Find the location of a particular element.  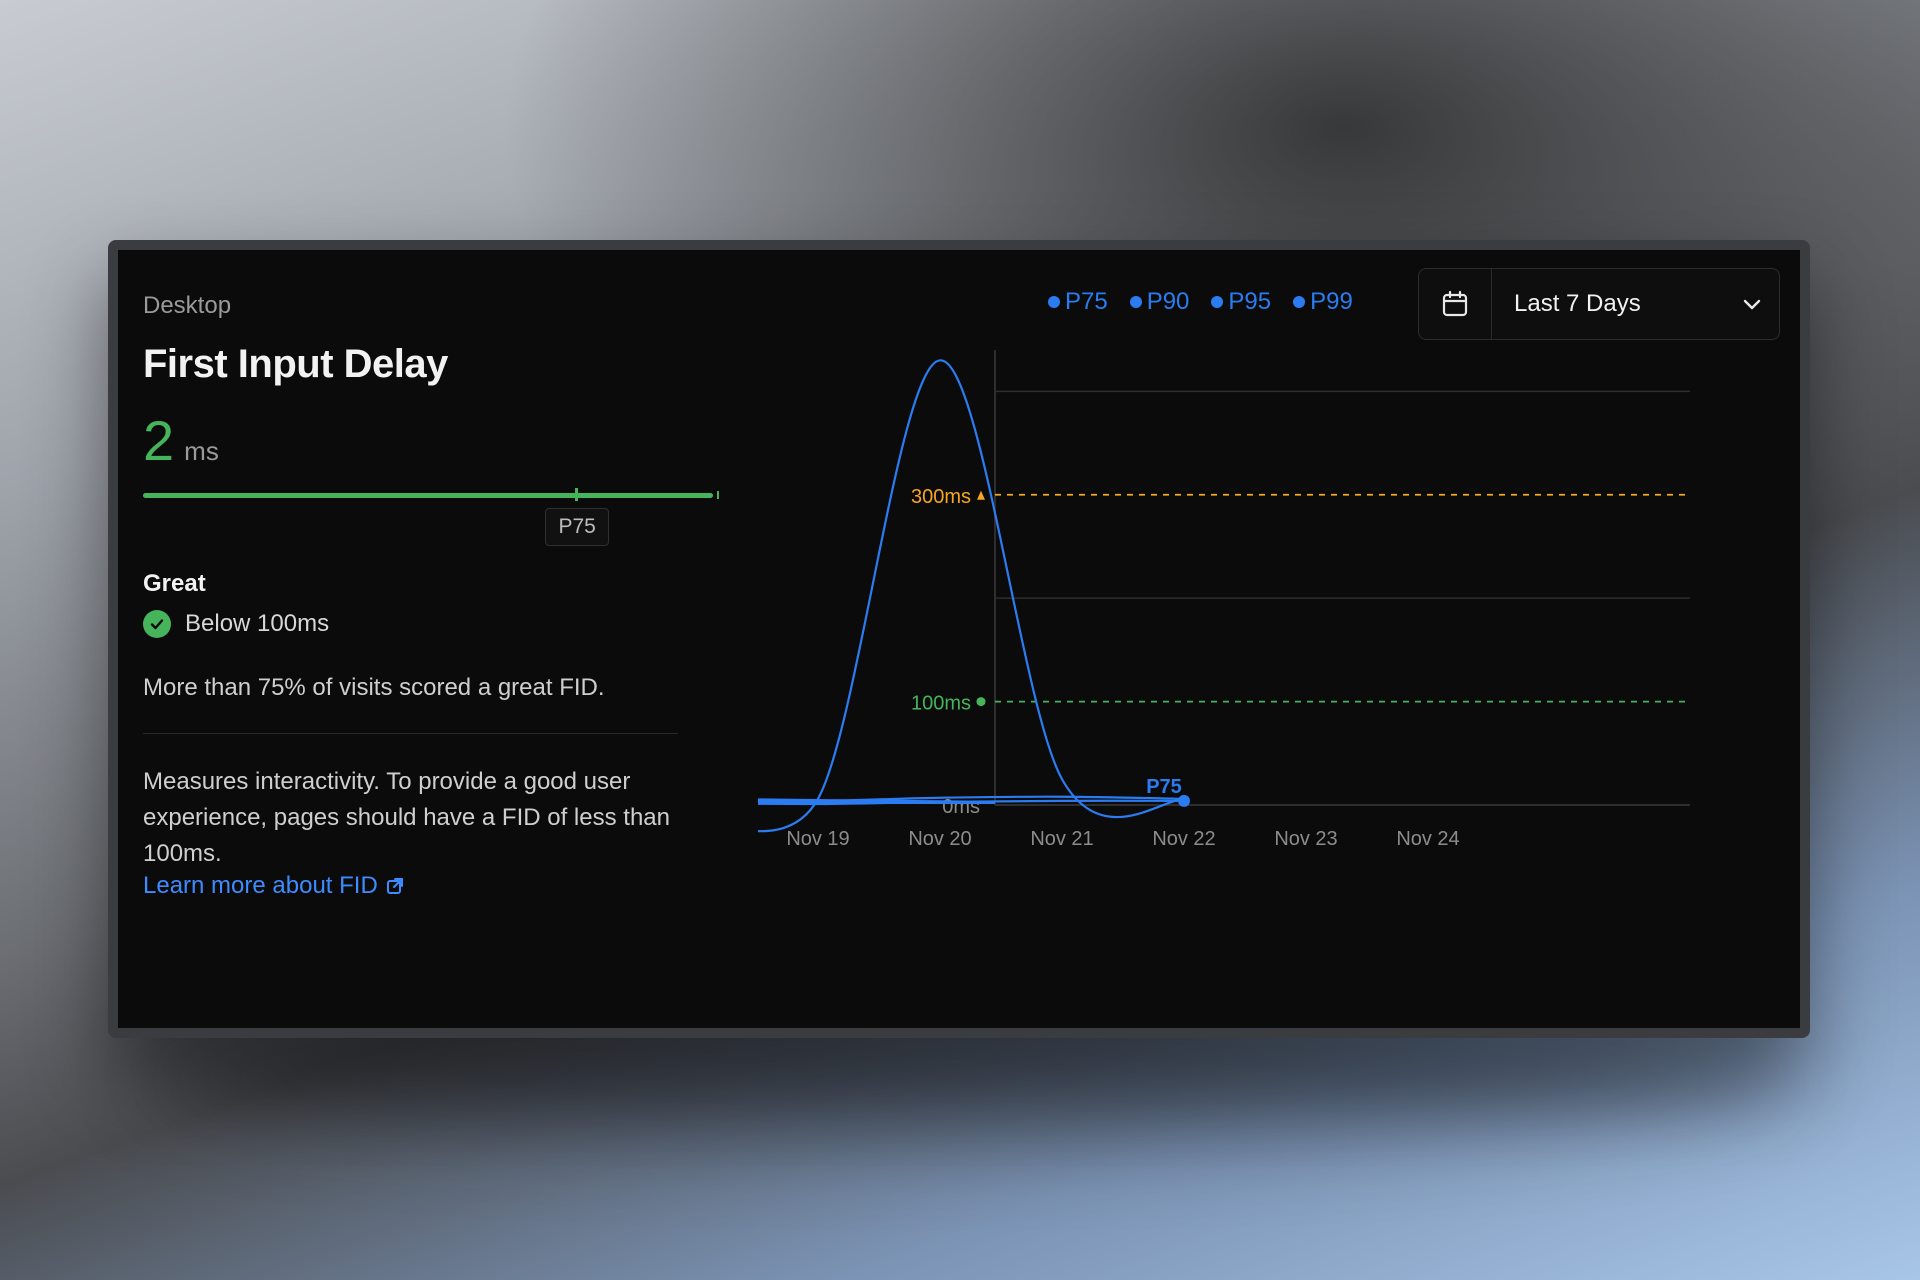

series-line-p75 is located at coordinates (971, 802).